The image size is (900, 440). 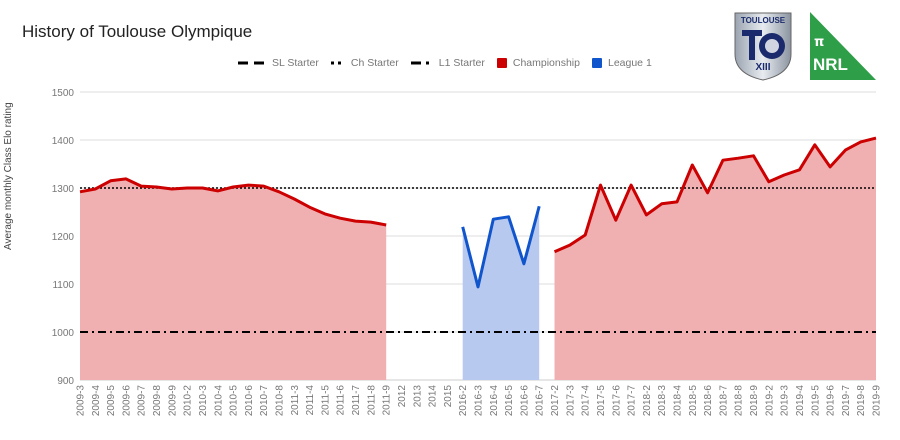 I want to click on x-tick-label: 2016-3, so click(x=479, y=401).